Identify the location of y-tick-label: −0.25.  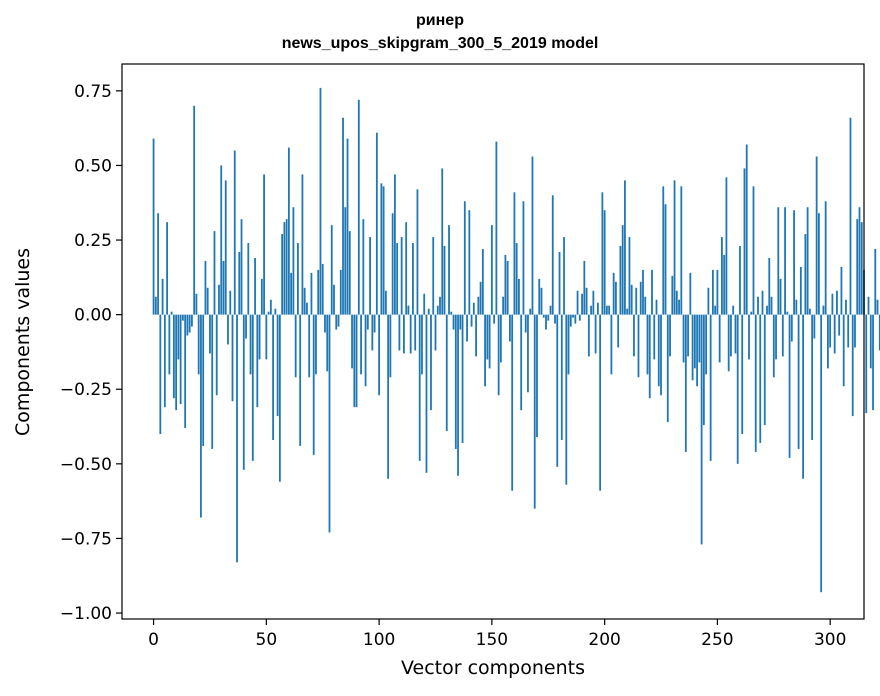
(86, 390).